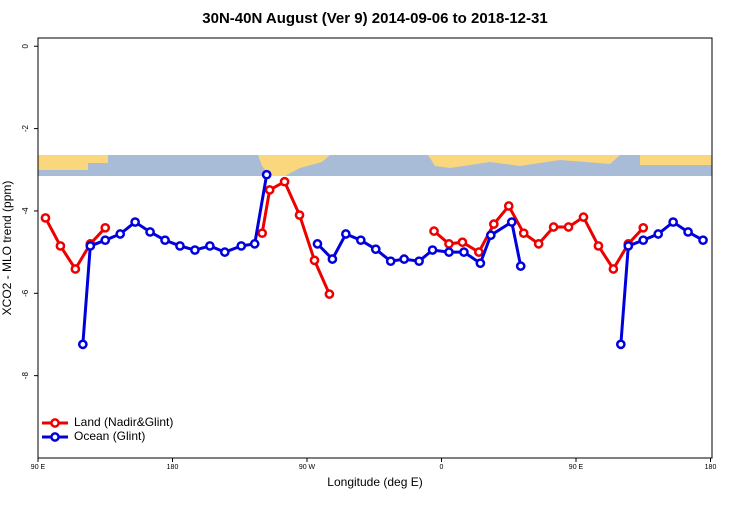 Image resolution: width=750 pixels, height=505 pixels. What do you see at coordinates (25, 293) in the screenshot?
I see `y-tick-label: -6` at bounding box center [25, 293].